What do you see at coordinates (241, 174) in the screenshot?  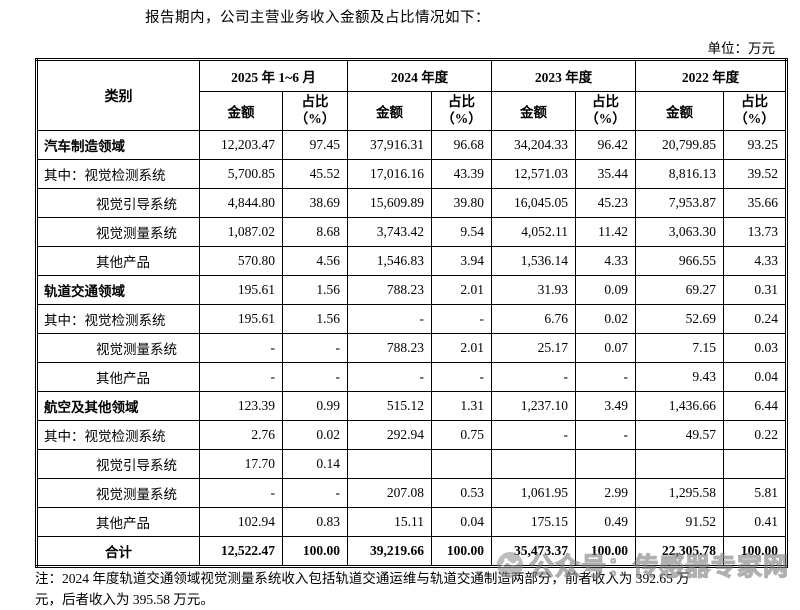 I see `value-cell: 5,700.85` at bounding box center [241, 174].